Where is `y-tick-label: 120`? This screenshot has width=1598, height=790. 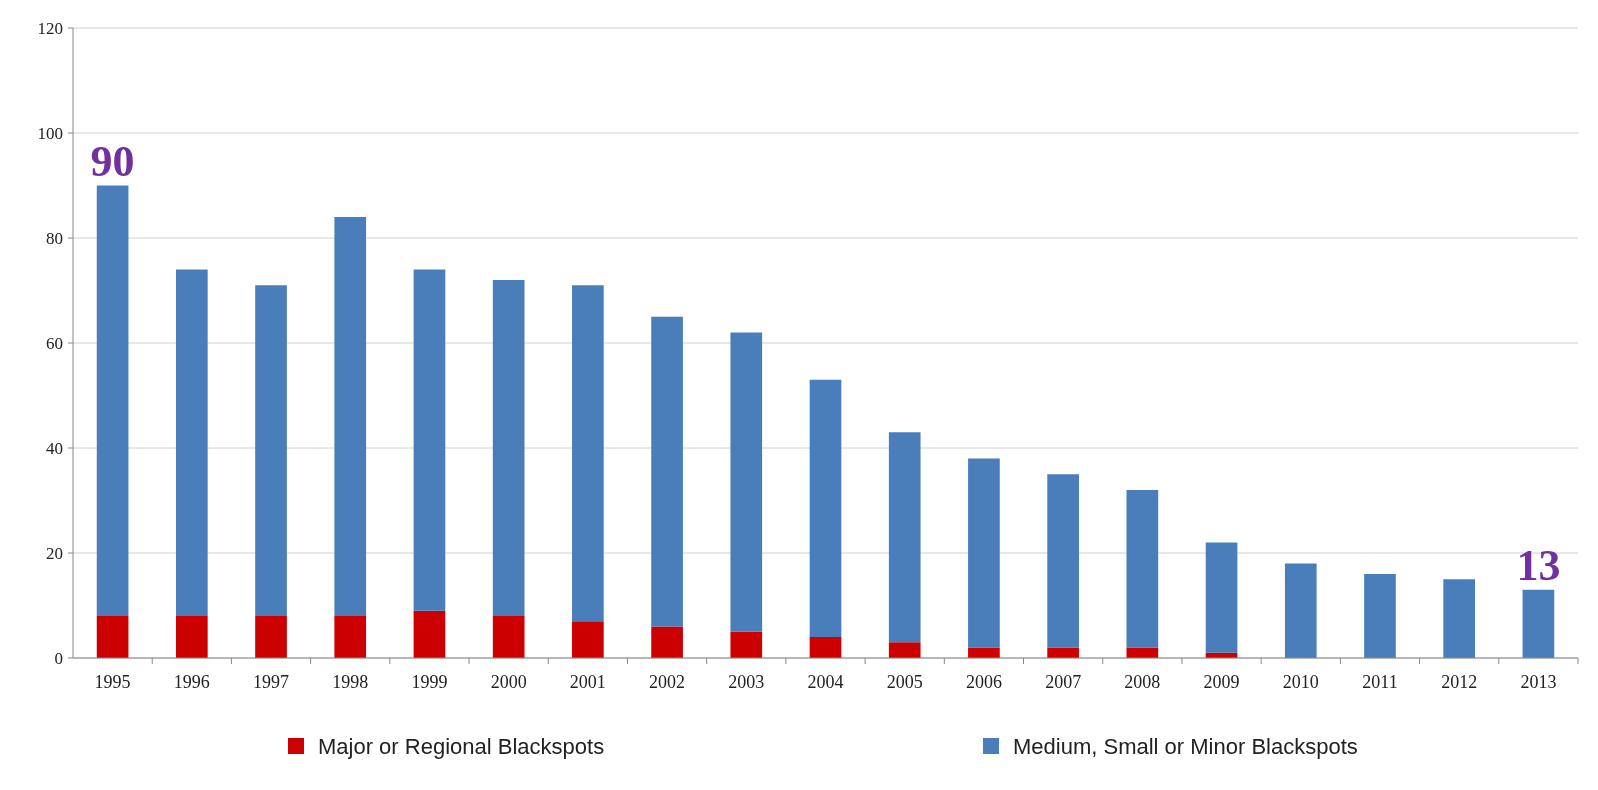
y-tick-label: 120 is located at coordinates (50, 28).